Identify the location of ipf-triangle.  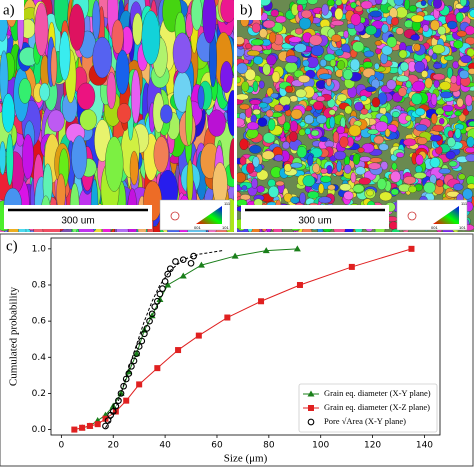
(446, 215).